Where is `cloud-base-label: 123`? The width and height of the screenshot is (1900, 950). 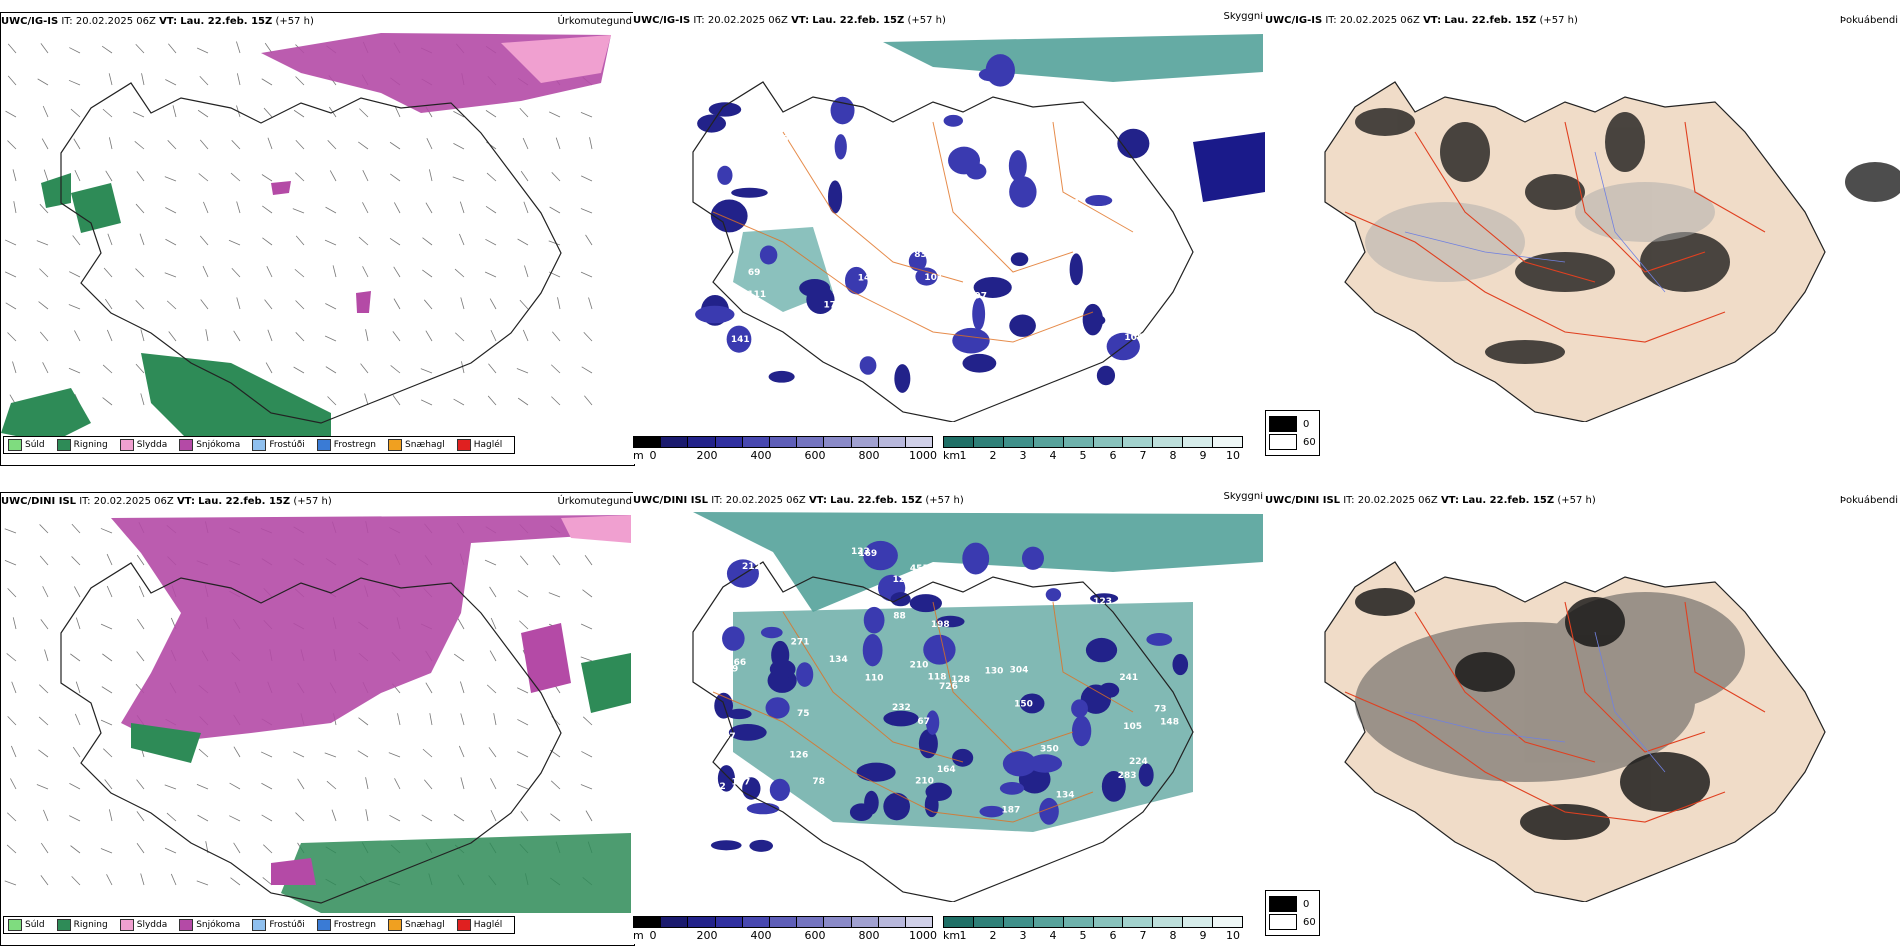 cloud-base-label: 123 is located at coordinates (947, 257).